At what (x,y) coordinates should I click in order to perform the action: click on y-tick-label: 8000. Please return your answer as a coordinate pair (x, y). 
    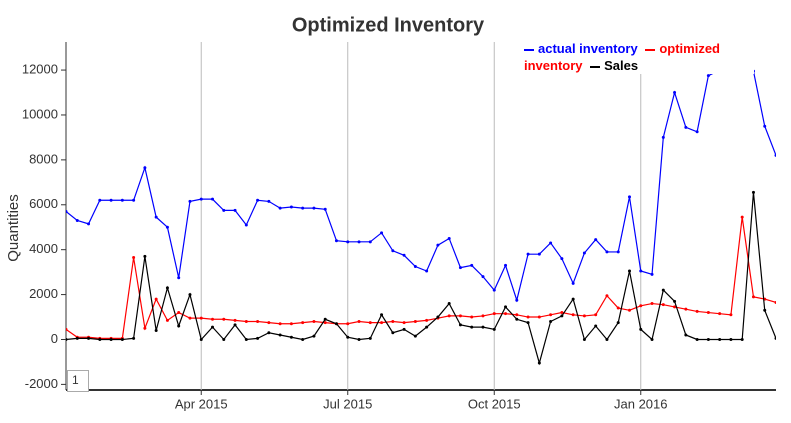
    Looking at the image, I should click on (43, 158).